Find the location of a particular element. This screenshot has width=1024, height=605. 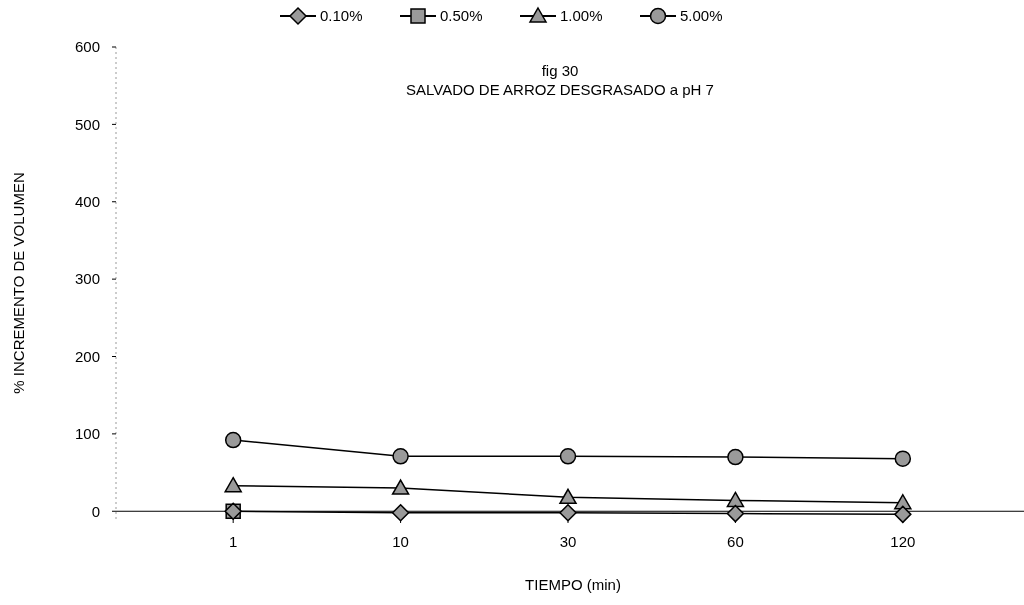

x-tick-label: 1 is located at coordinates (233, 541).